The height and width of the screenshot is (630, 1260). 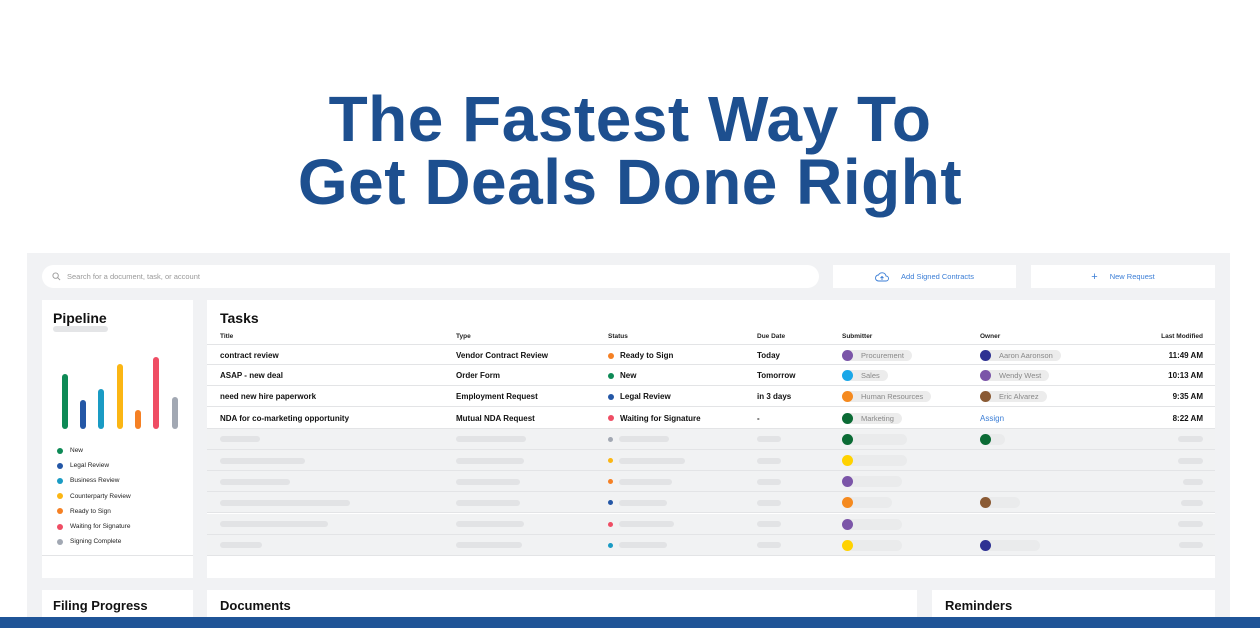 I want to click on legend-item: Waiting for Signature, so click(x=93, y=526).